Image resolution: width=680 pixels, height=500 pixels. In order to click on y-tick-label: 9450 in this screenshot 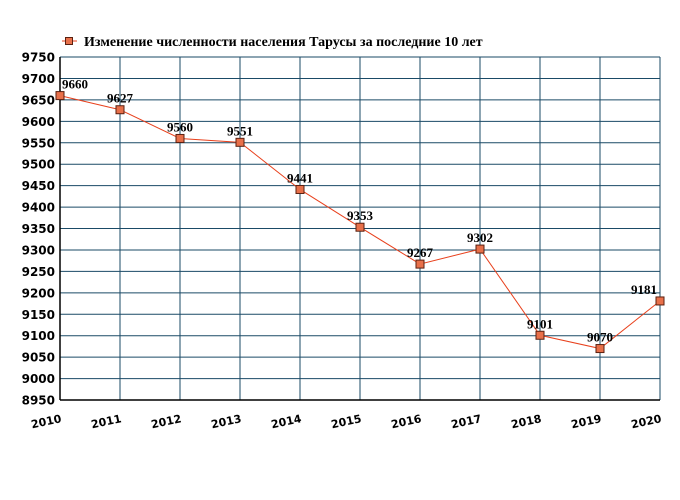, I will do `click(38, 186)`.